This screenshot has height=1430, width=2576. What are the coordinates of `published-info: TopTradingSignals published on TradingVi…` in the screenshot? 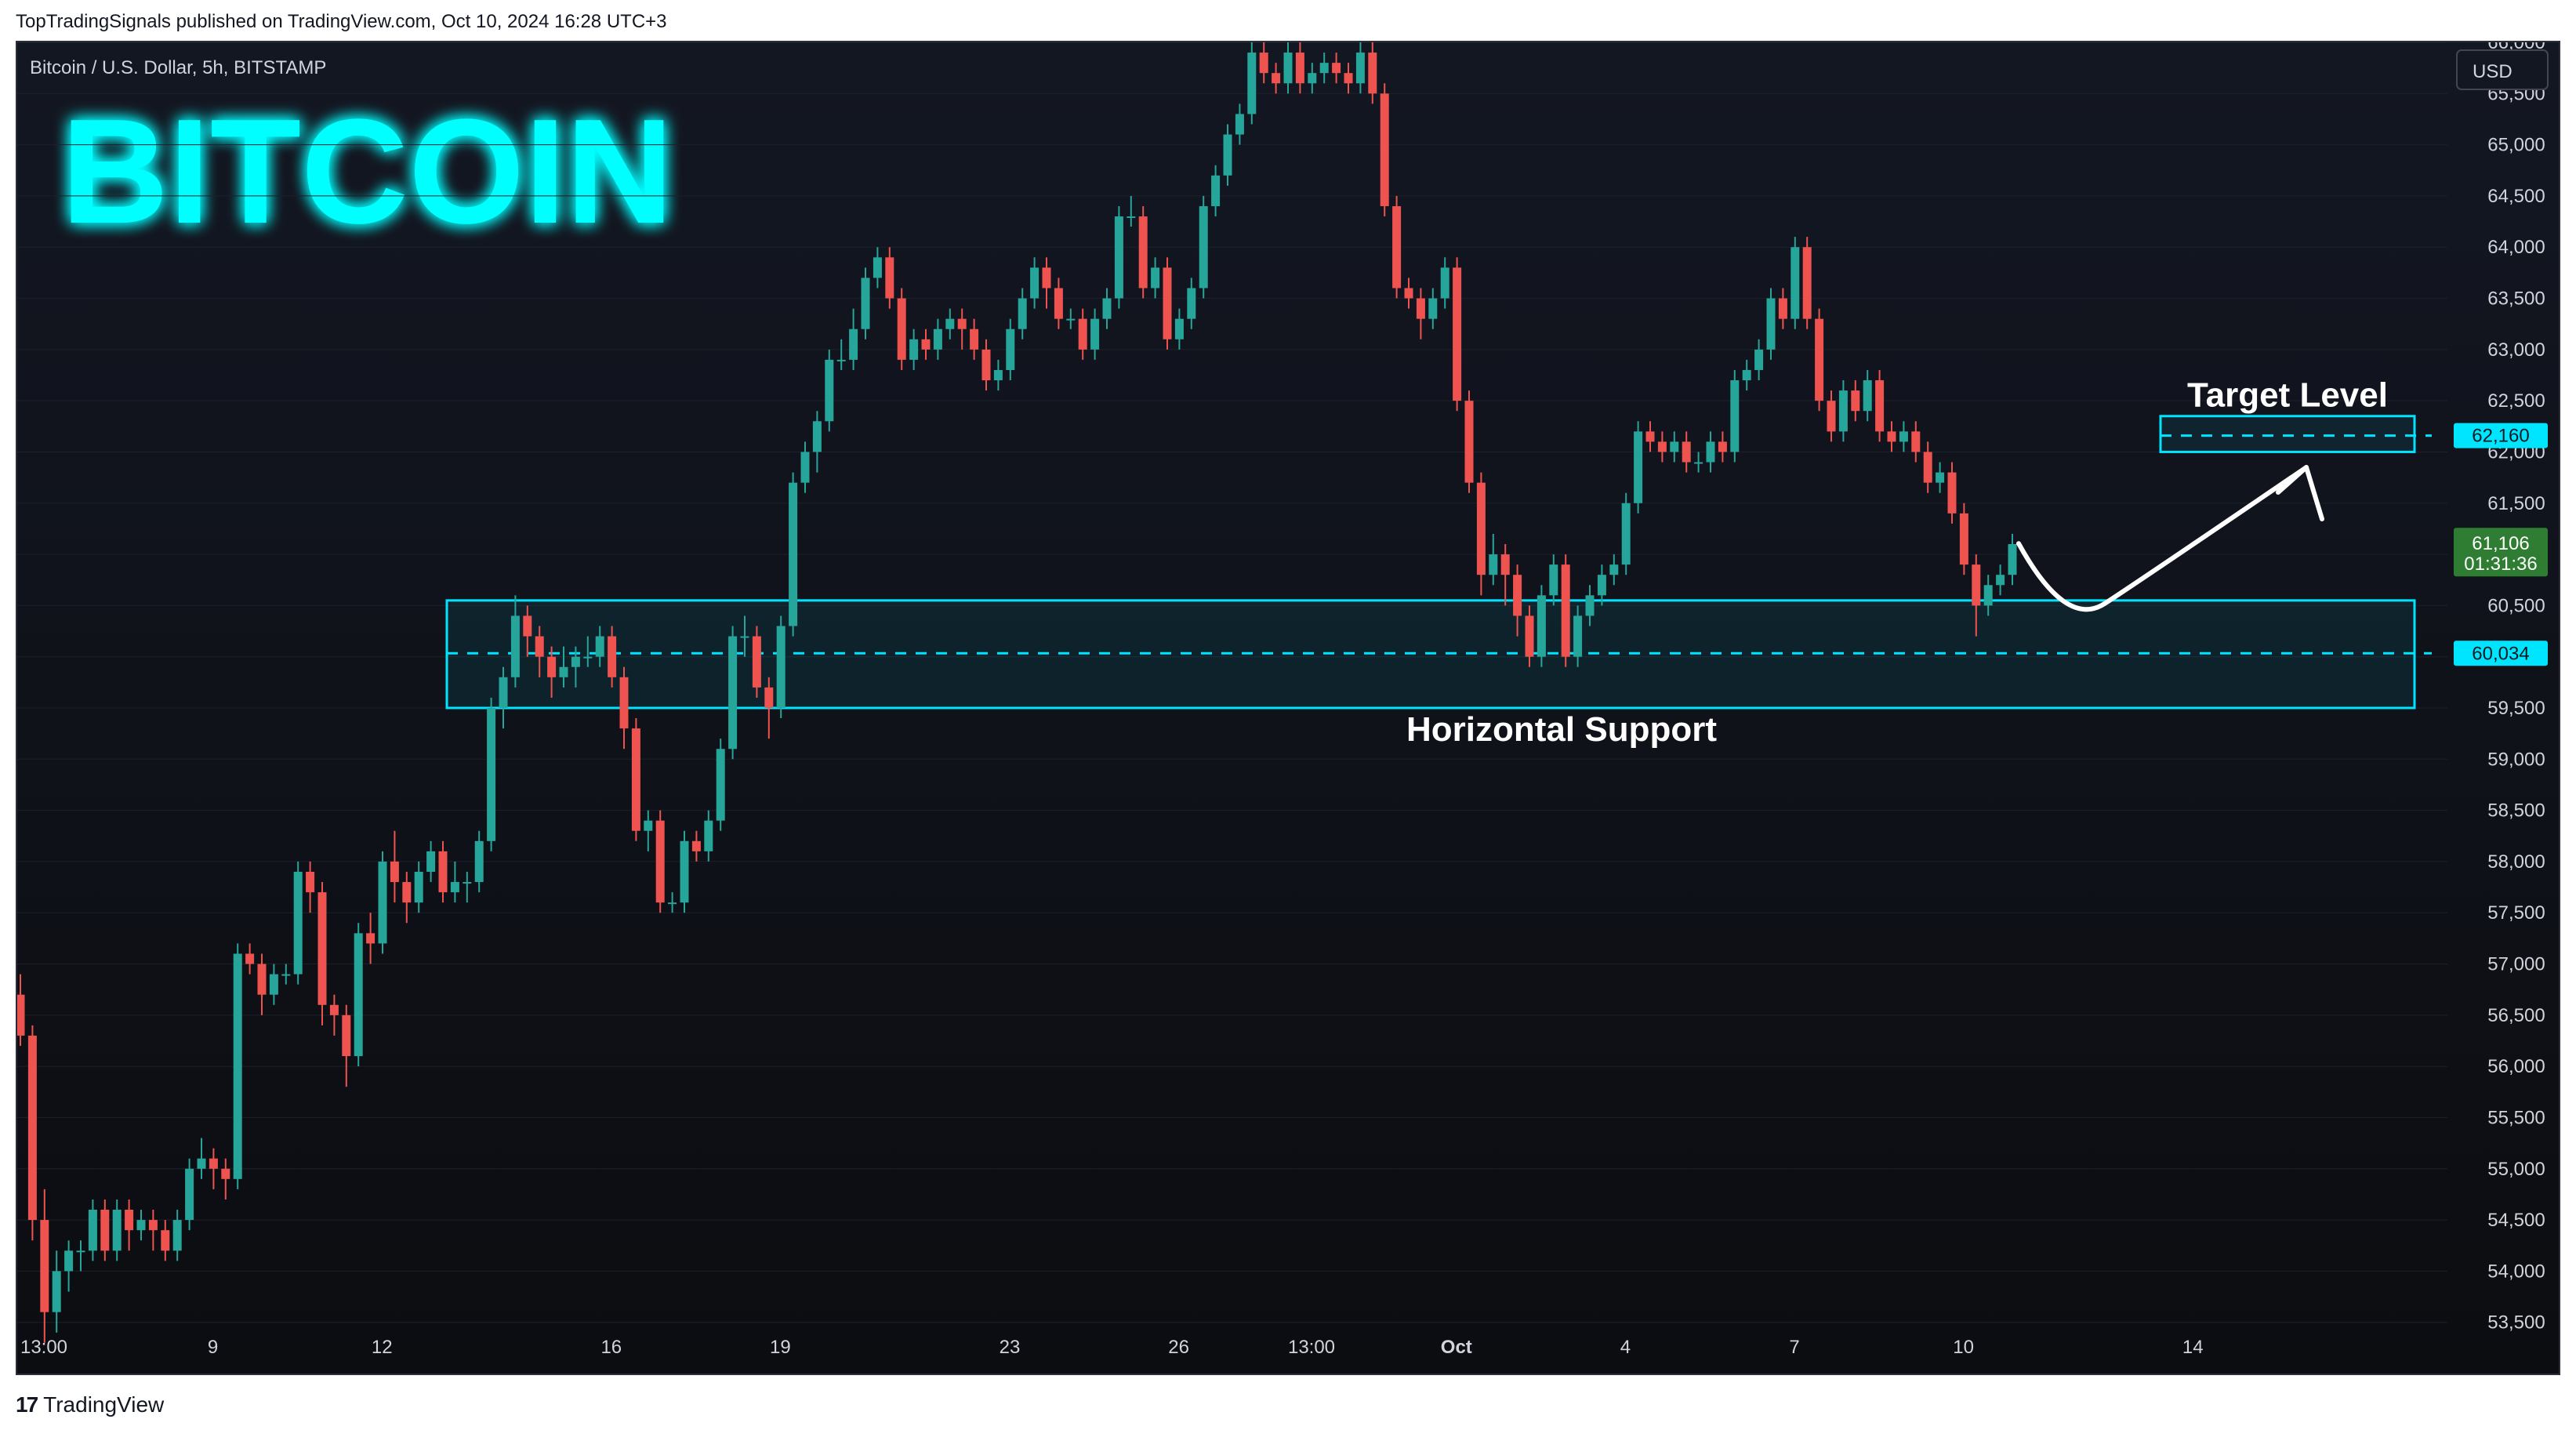 It's located at (341, 21).